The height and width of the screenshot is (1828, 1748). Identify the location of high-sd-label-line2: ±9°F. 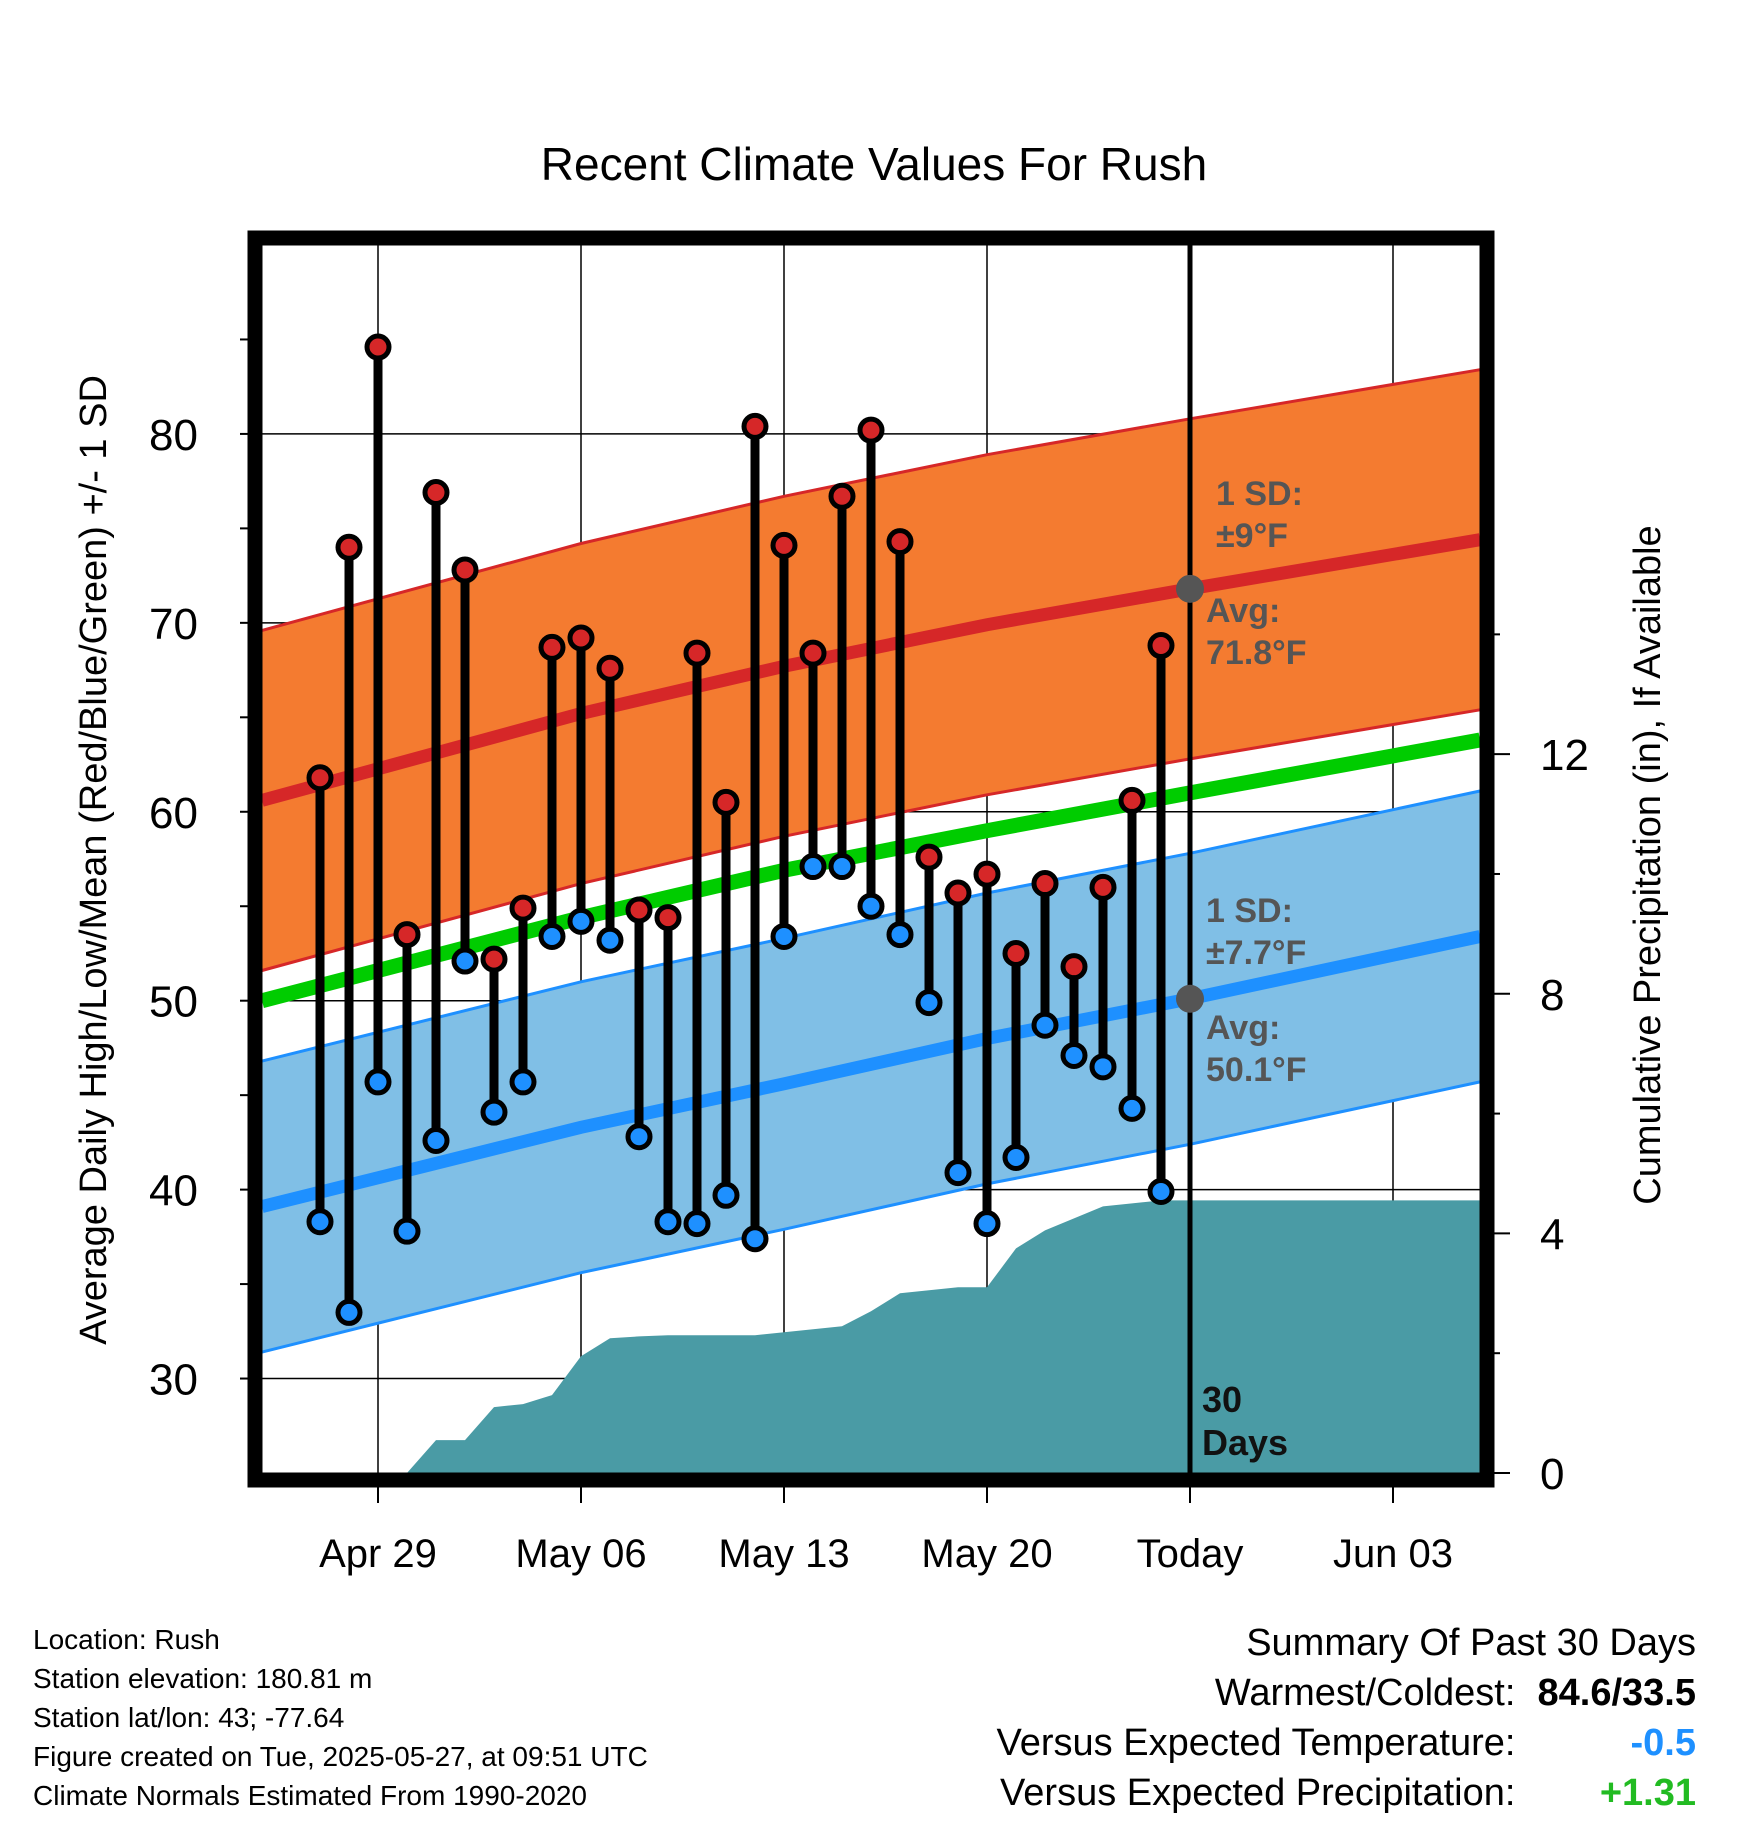
(1252, 536).